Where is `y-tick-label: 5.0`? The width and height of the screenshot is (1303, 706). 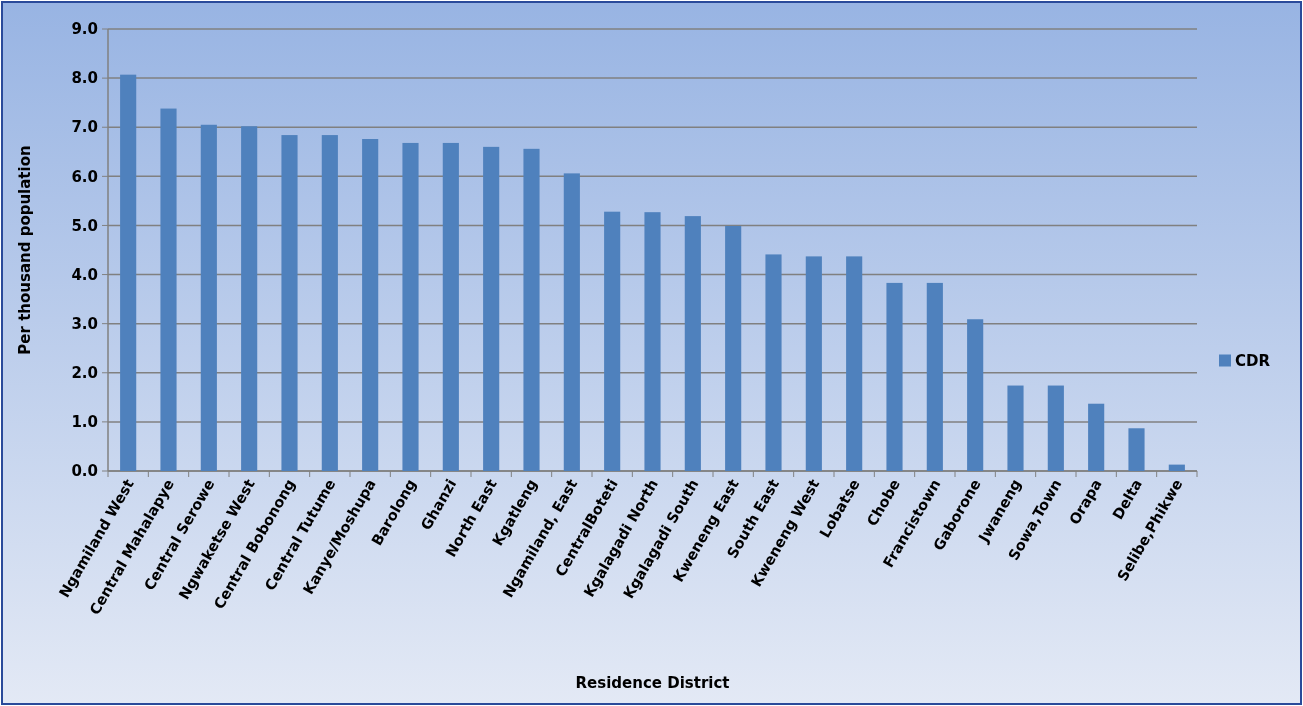 y-tick-label: 5.0 is located at coordinates (84, 225).